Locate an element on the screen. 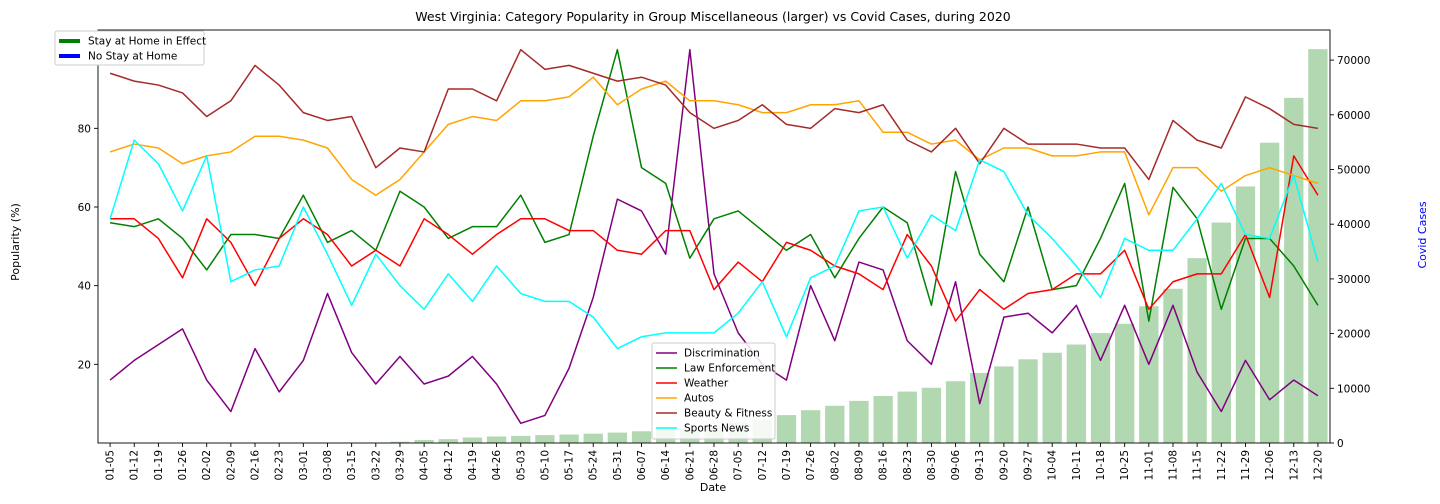 This screenshot has height=504, width=1440. x-tick-label: 10-11 is located at coordinates (1077, 465).